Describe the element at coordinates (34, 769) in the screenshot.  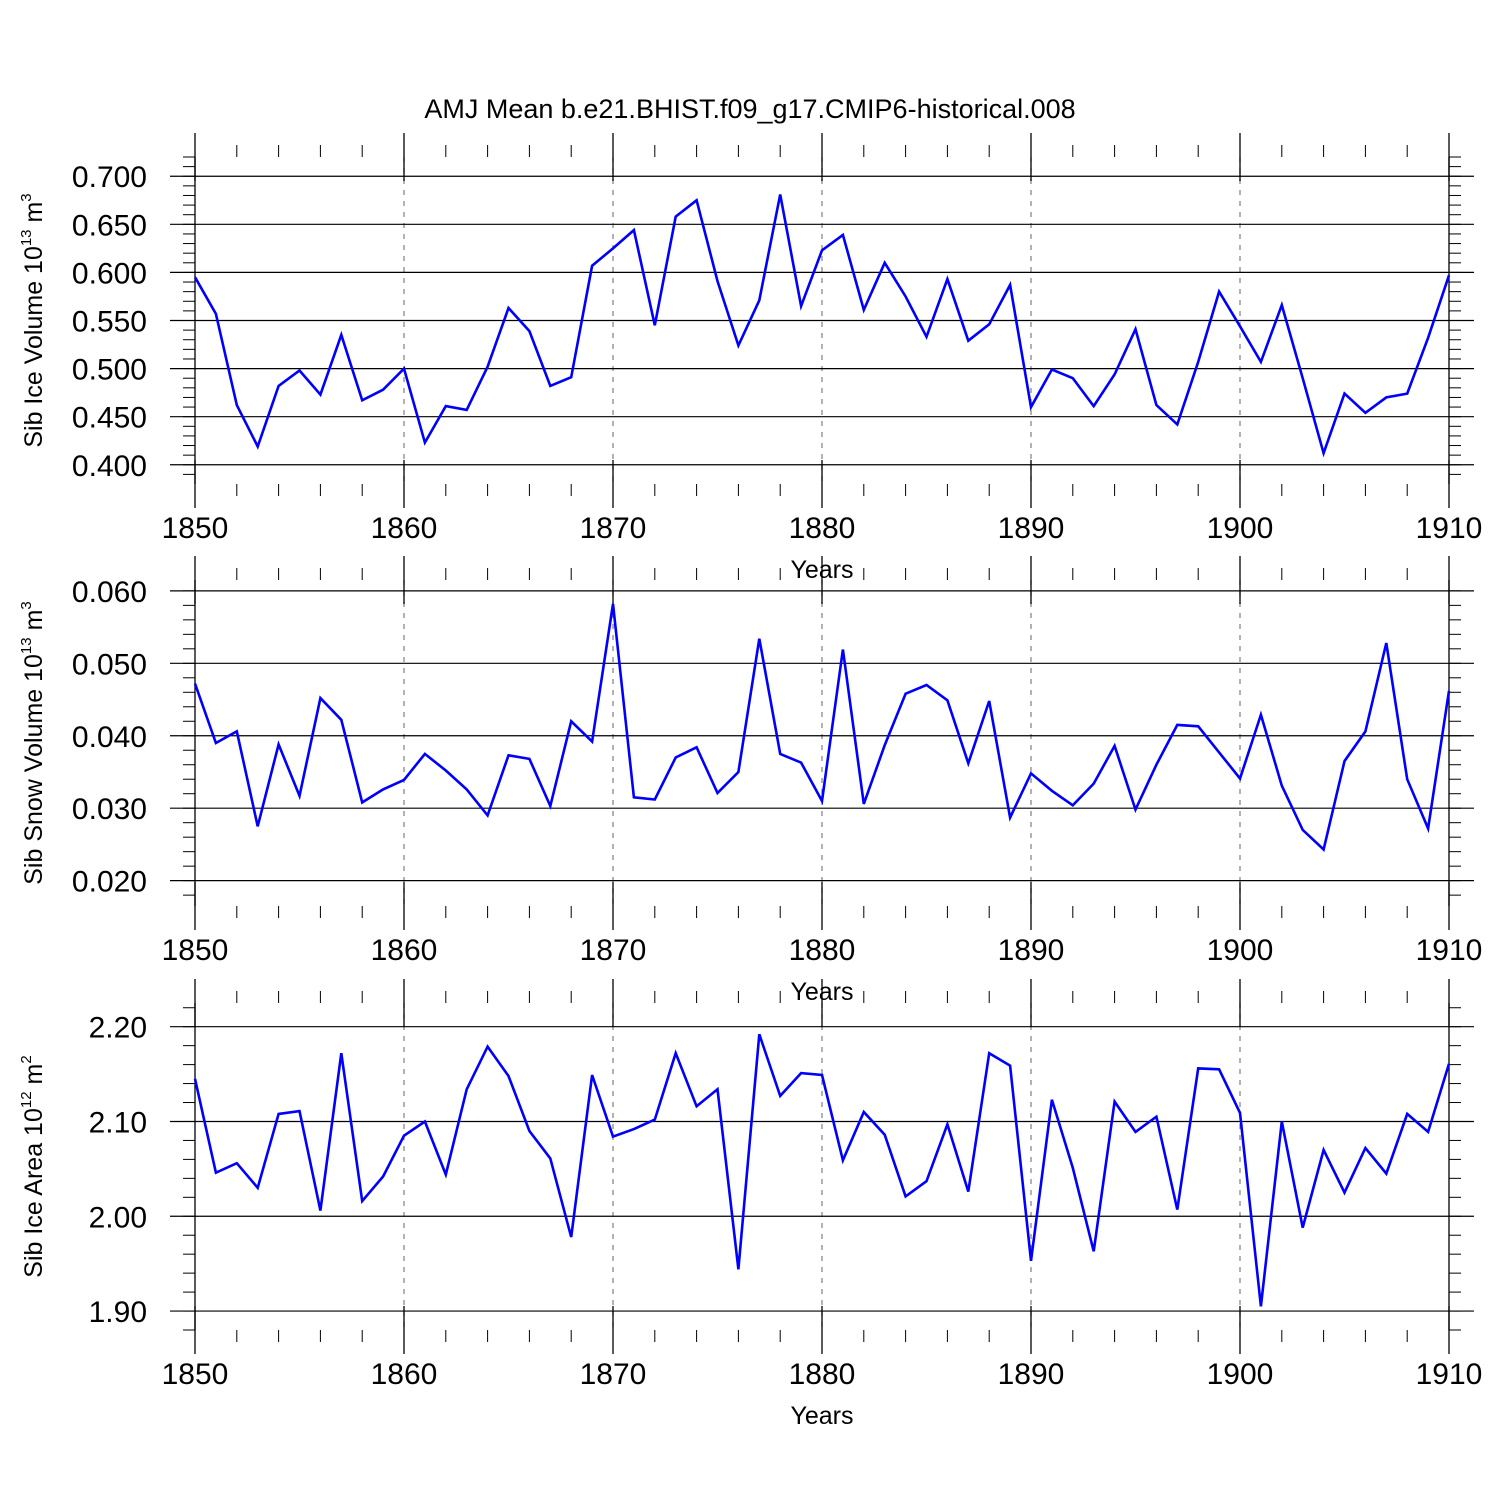
I see `y-axis-label-part: Sib Snow Volume 10` at that location.